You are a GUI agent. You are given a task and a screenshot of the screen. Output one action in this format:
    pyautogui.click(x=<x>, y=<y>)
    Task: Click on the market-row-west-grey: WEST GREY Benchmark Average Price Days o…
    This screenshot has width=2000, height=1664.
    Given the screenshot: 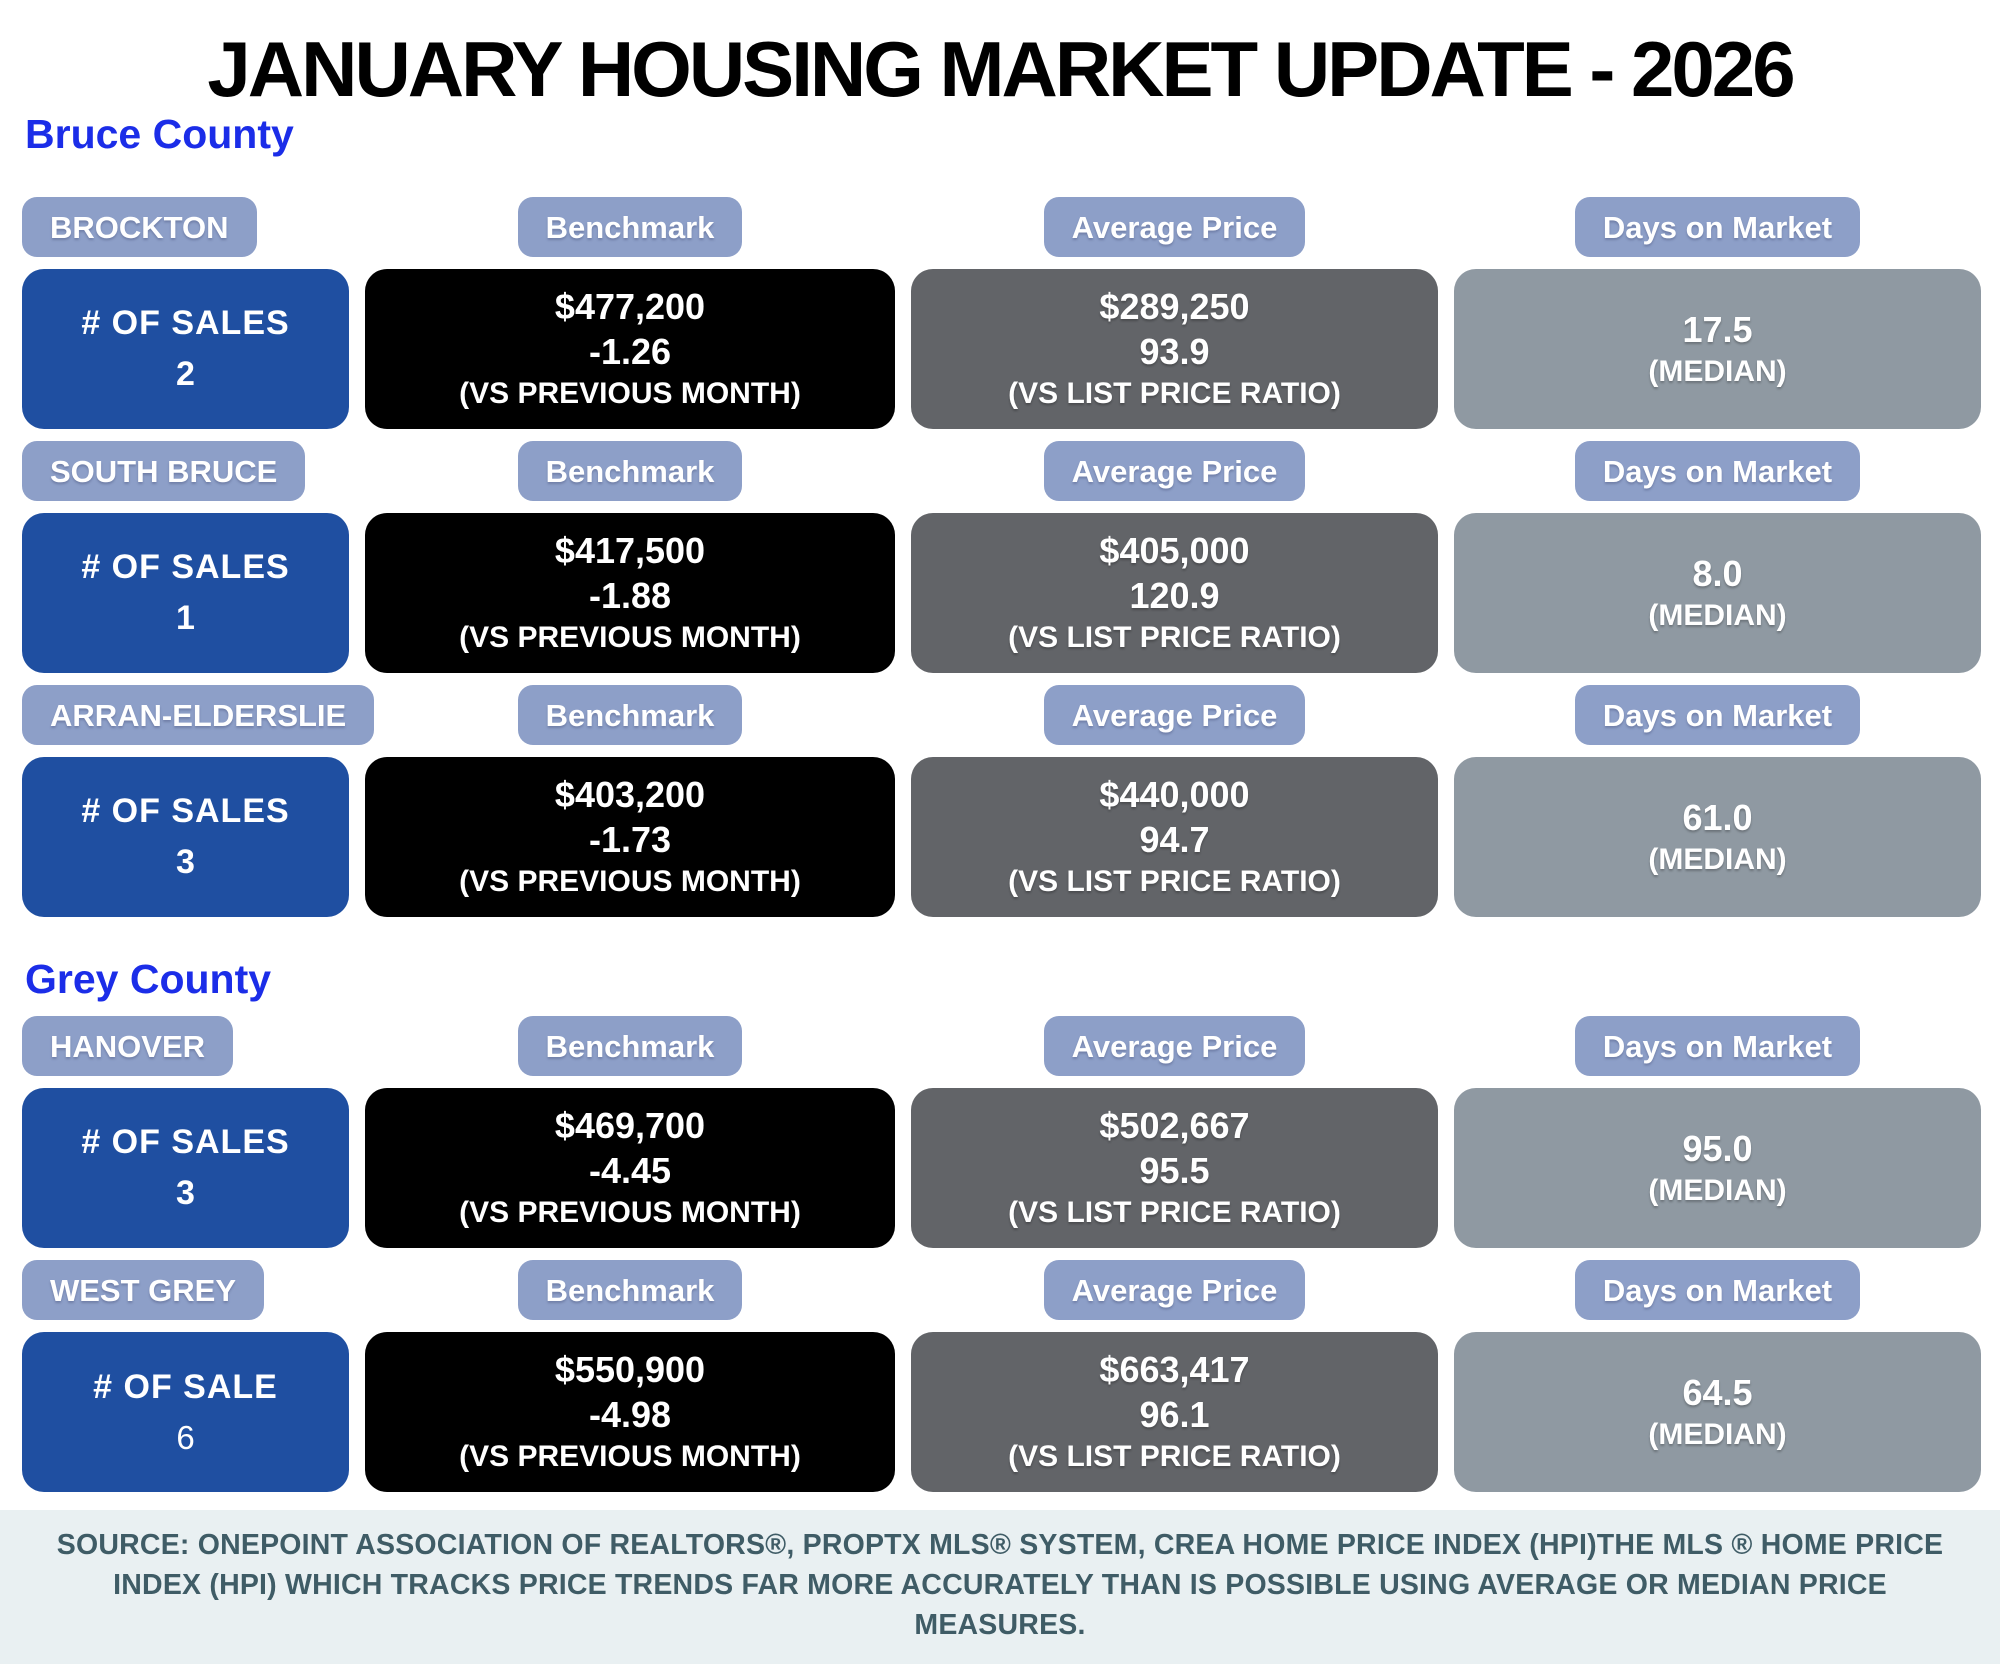 What is the action you would take?
    pyautogui.click(x=1011, y=1376)
    